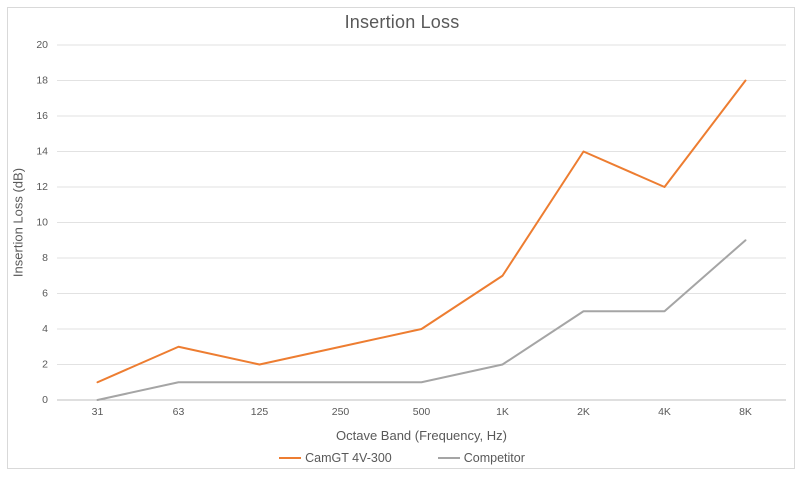 This screenshot has height=480, width=804. What do you see at coordinates (494, 458) in the screenshot?
I see `legend-label: Competitor` at bounding box center [494, 458].